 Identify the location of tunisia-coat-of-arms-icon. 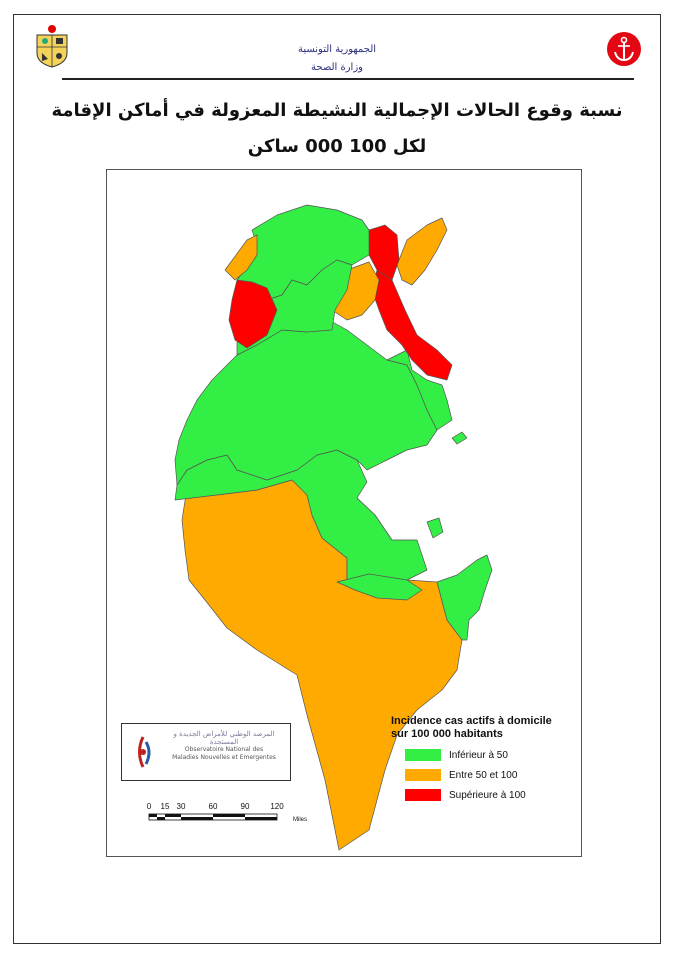
(52, 46).